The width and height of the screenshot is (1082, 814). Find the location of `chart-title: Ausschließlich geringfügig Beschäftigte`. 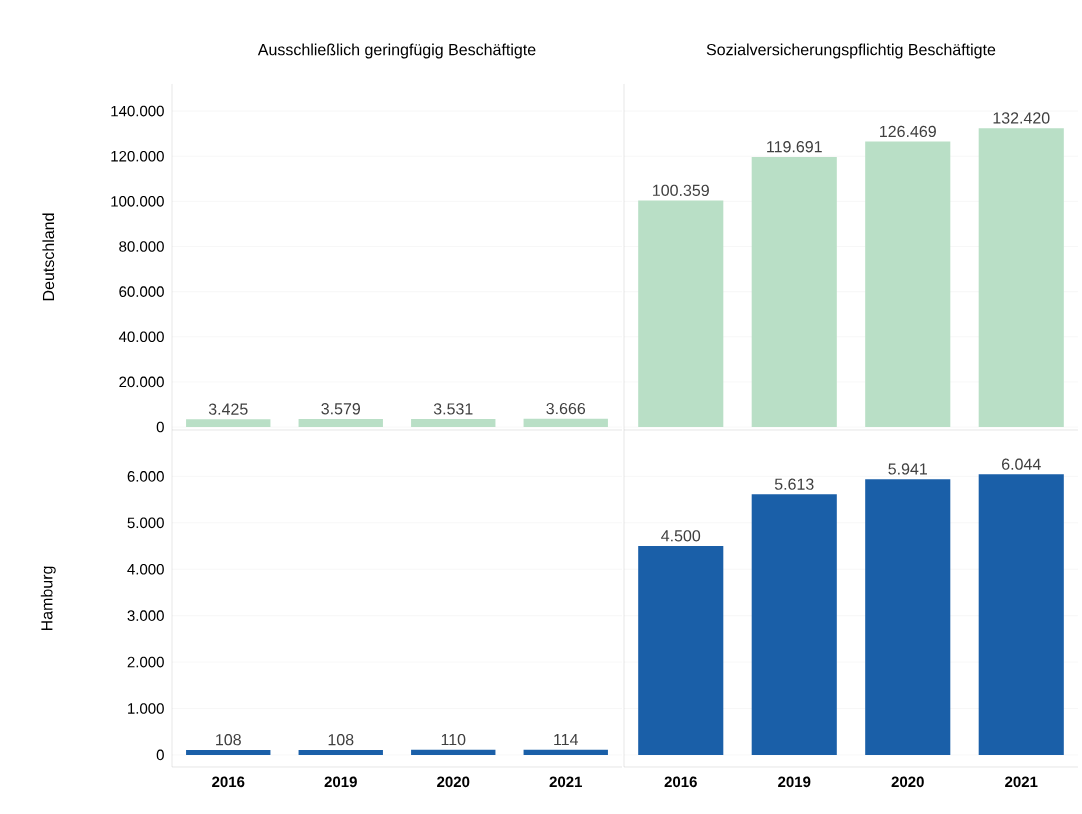

chart-title: Ausschließlich geringfügig Beschäftigte is located at coordinates (396, 51).